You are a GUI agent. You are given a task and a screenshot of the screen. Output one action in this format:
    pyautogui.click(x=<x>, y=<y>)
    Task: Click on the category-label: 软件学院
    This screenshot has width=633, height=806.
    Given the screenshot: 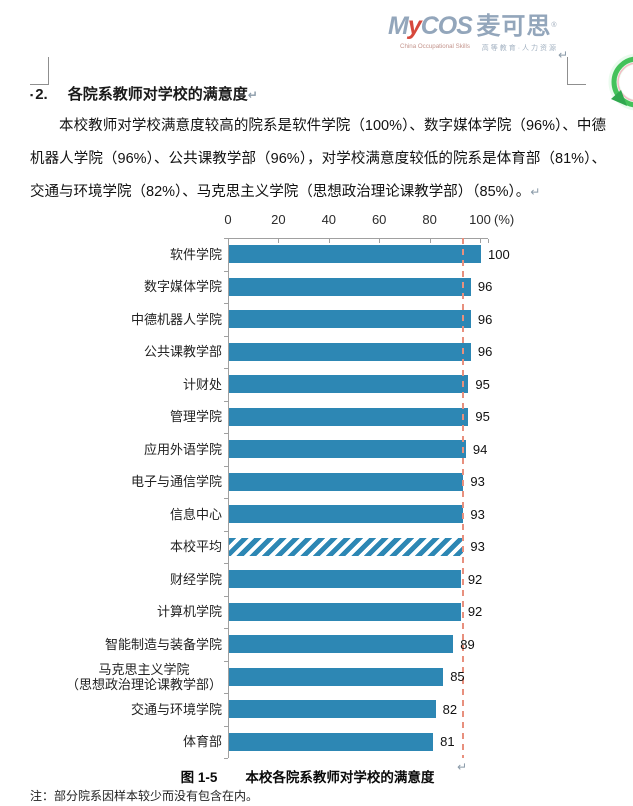 What is the action you would take?
    pyautogui.click(x=195, y=254)
    